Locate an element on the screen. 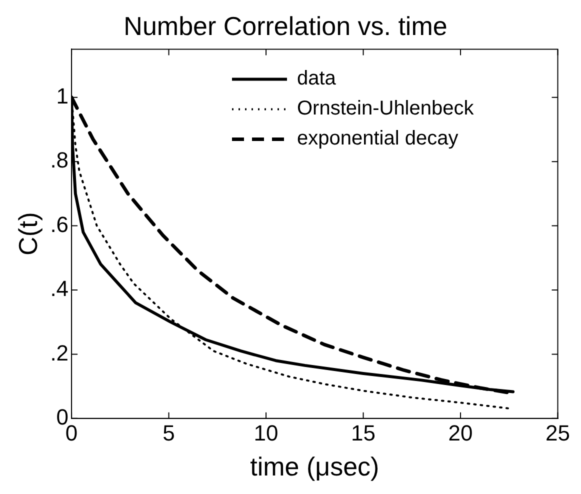  legend-label: exponential decay is located at coordinates (377, 139).